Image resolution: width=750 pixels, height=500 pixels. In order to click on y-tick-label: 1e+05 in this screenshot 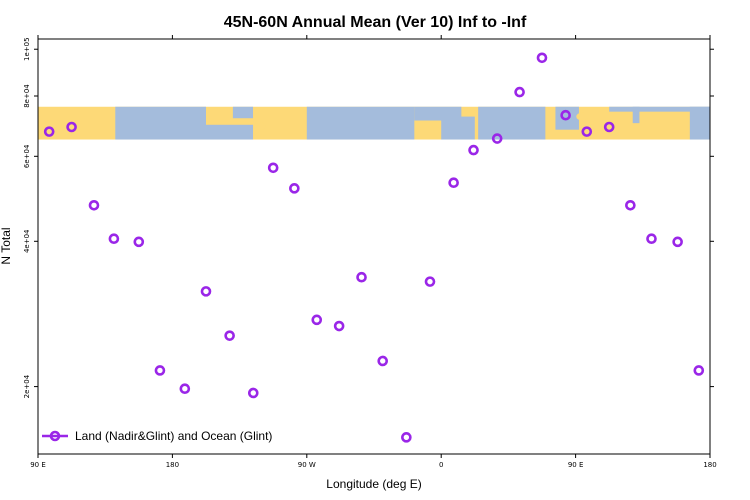, I will do `click(27, 49)`.